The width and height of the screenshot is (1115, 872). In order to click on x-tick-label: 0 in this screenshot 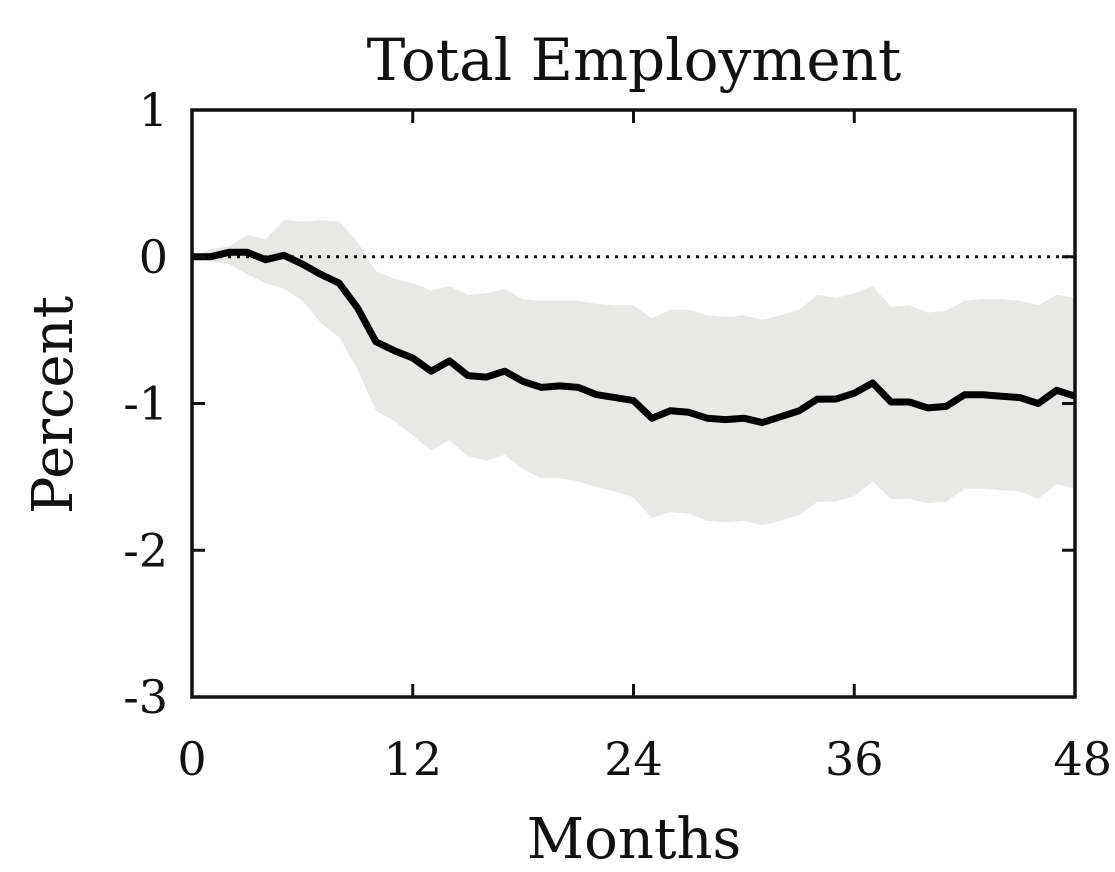, I will do `click(191, 759)`.